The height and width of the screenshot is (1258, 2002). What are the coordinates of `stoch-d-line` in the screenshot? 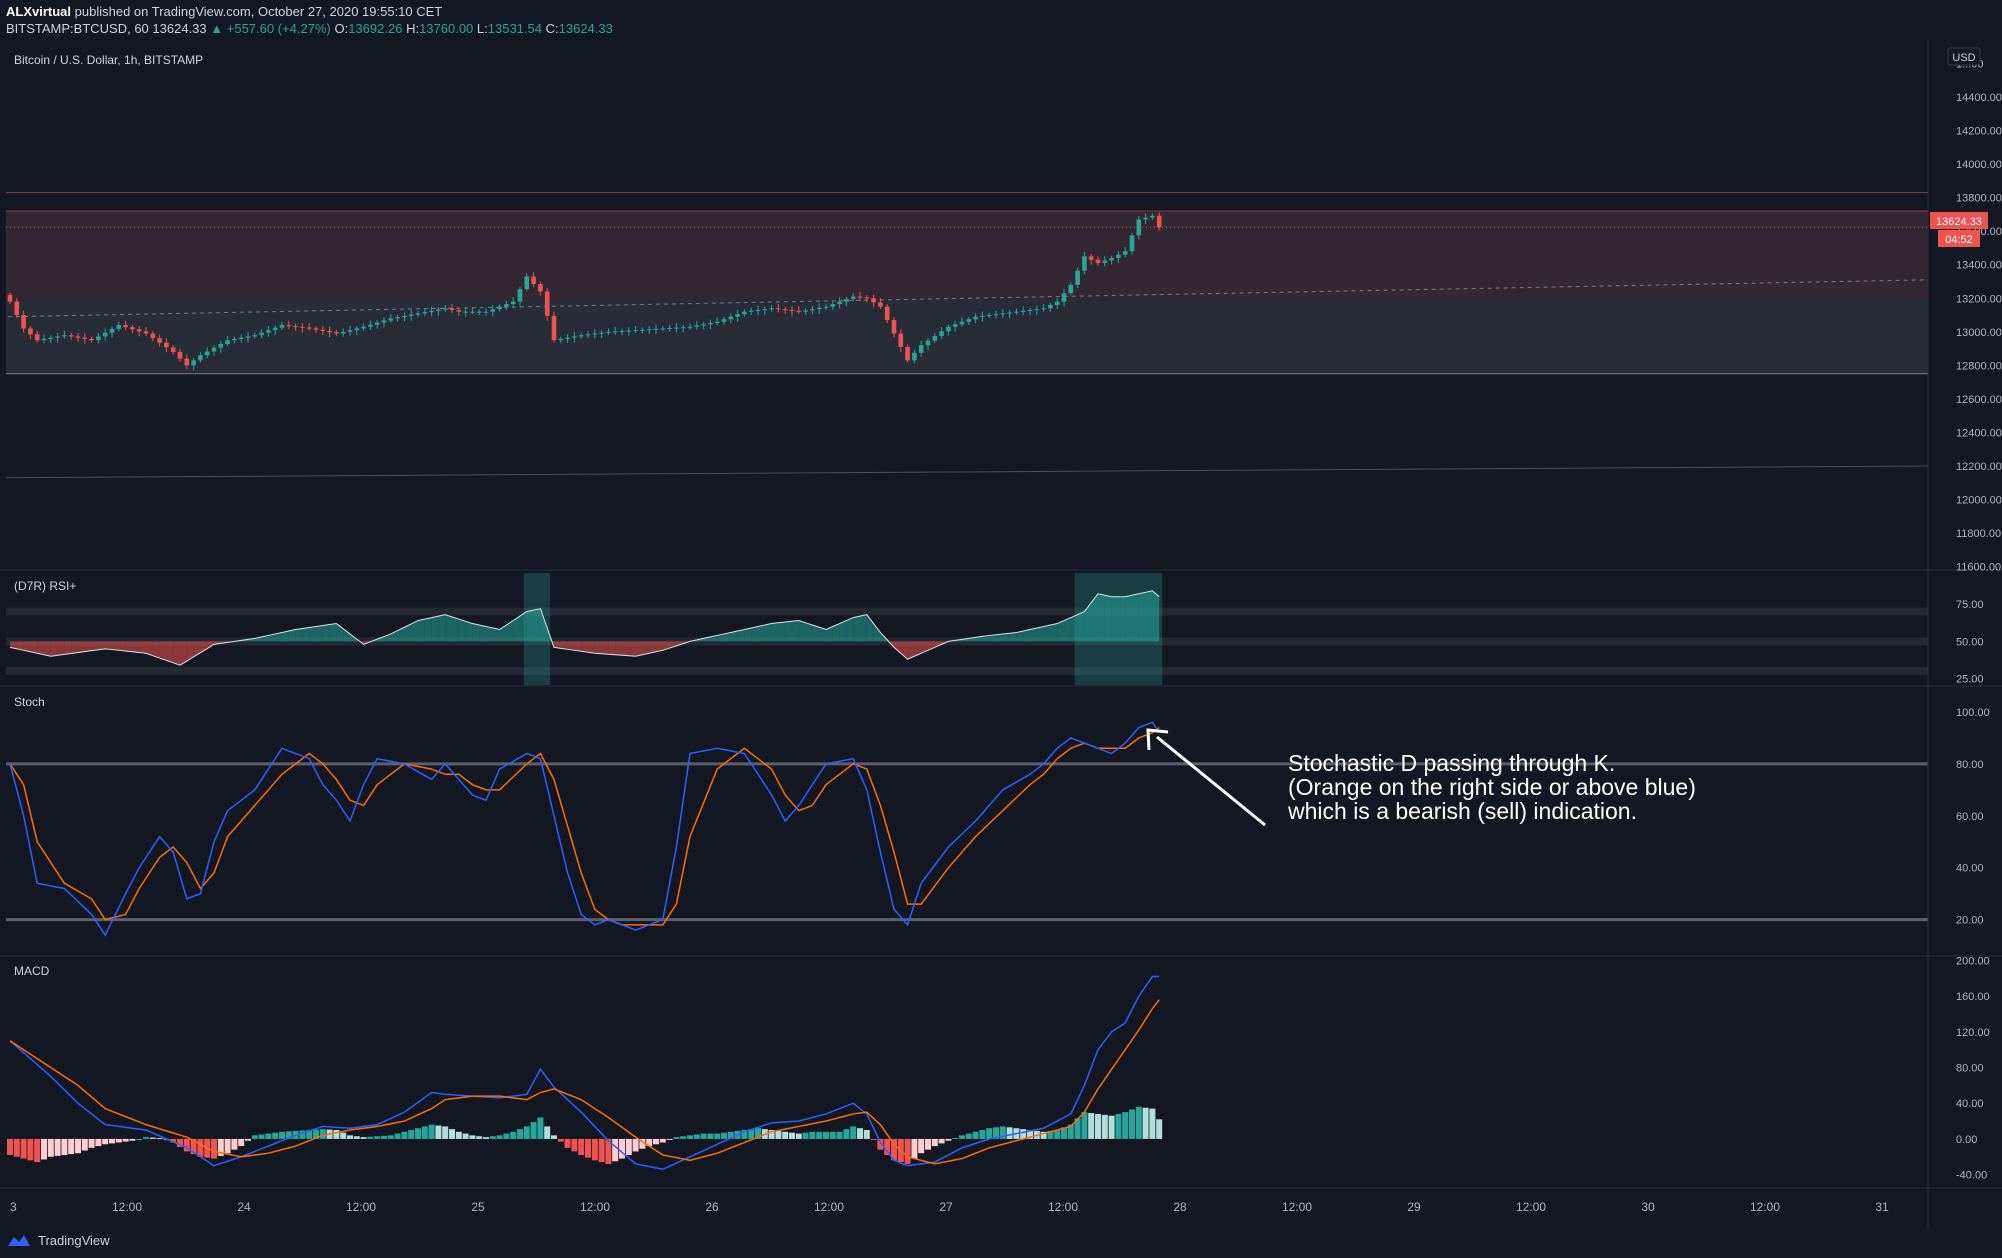 It's located at (584, 826).